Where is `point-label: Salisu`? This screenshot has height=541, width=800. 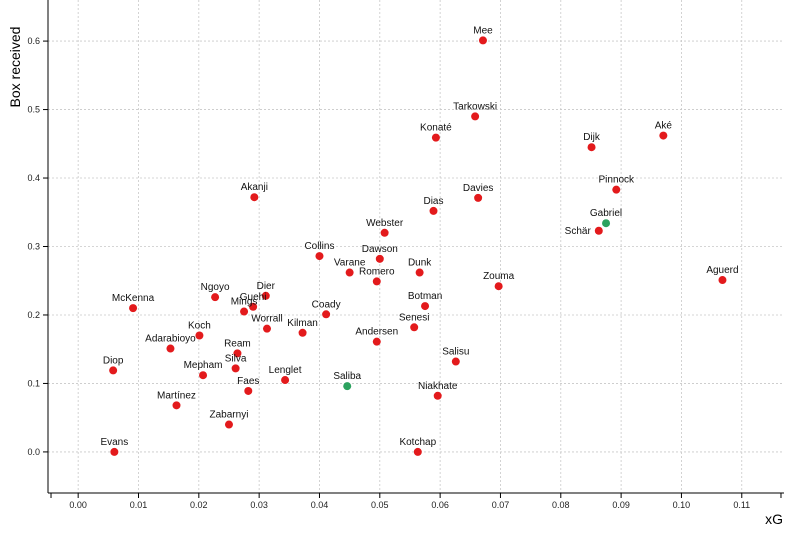 point-label: Salisu is located at coordinates (455, 352).